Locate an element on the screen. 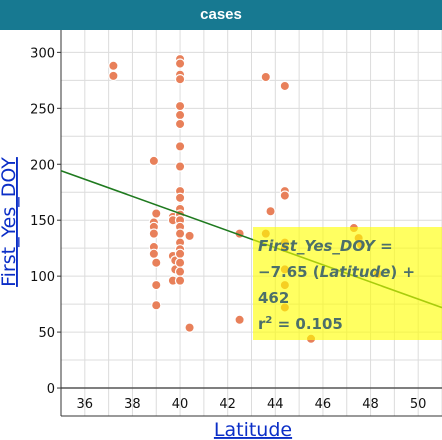  x-tick-label: 46 is located at coordinates (323, 404).